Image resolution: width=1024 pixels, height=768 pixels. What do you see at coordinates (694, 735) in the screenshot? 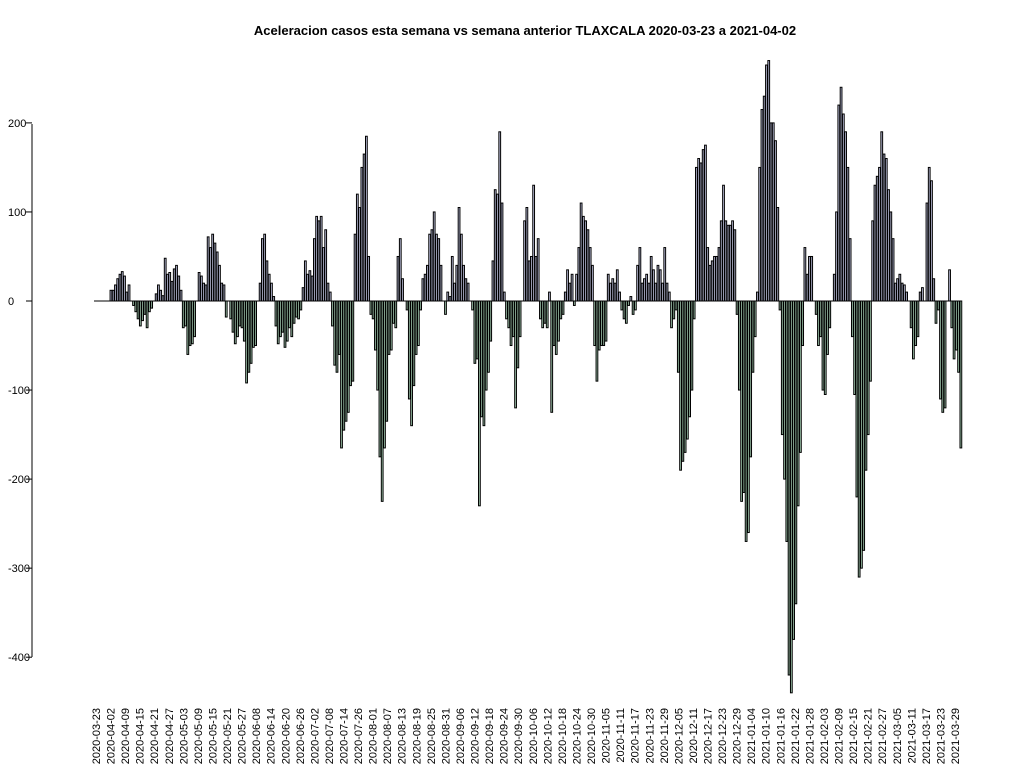
I see `x-tick-label: 2020-12-11` at bounding box center [694, 735].